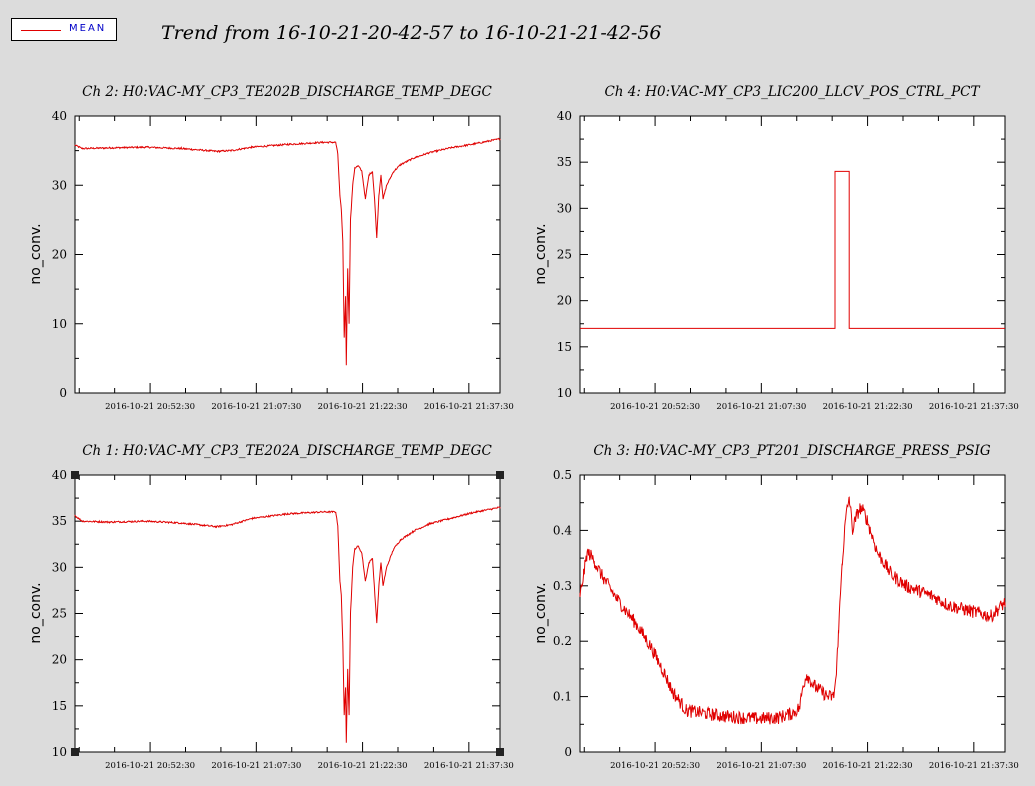  I want to click on series-line-ch2, so click(287, 251).